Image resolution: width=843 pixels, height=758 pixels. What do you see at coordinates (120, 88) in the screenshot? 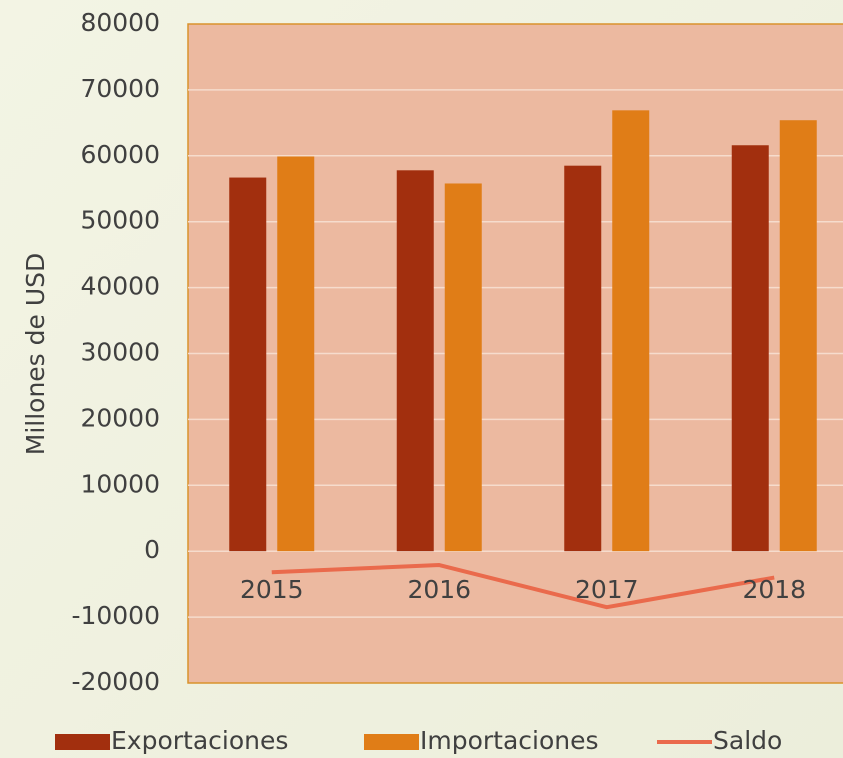
I see `y-tick-label: 70000` at bounding box center [120, 88].